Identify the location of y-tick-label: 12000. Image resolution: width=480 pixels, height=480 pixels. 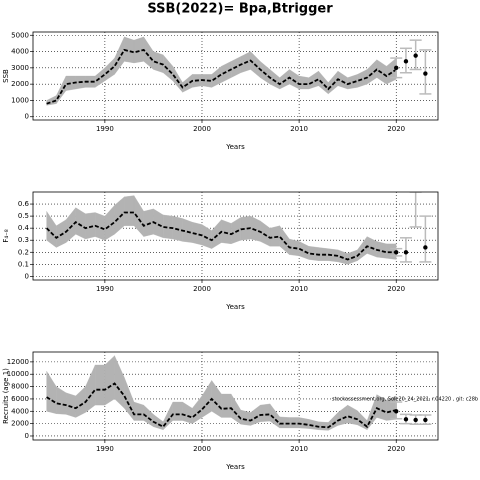
(18, 362).